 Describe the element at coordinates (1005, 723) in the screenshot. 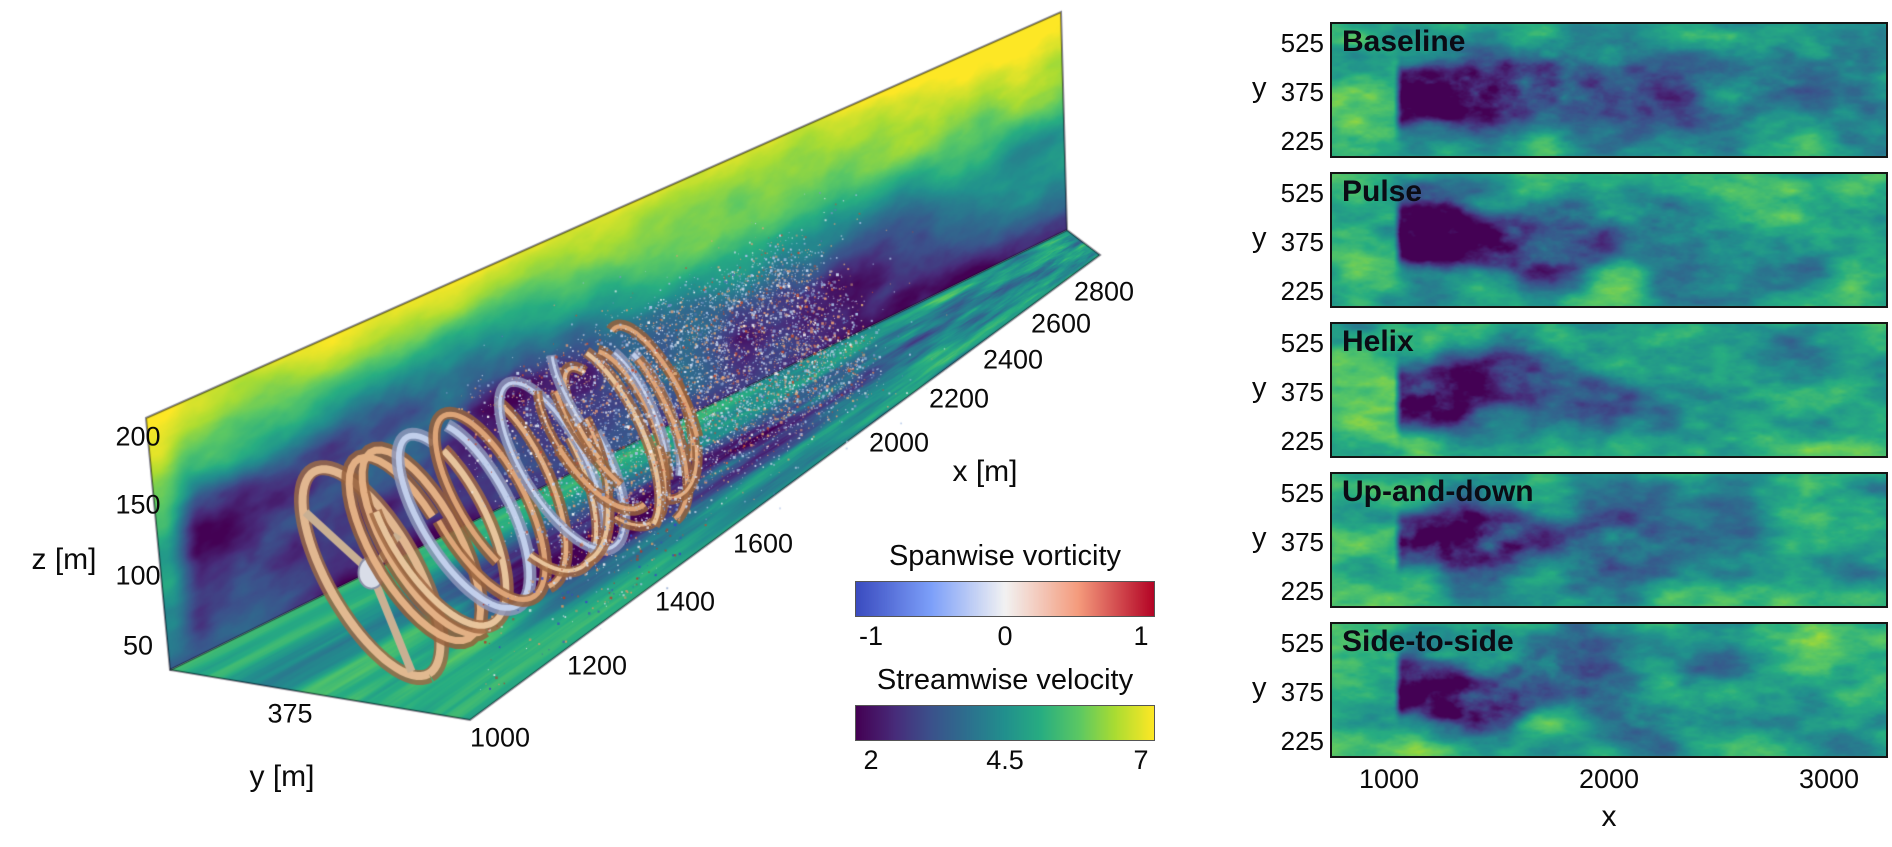

I see `velocity-colorbar-gradient` at that location.